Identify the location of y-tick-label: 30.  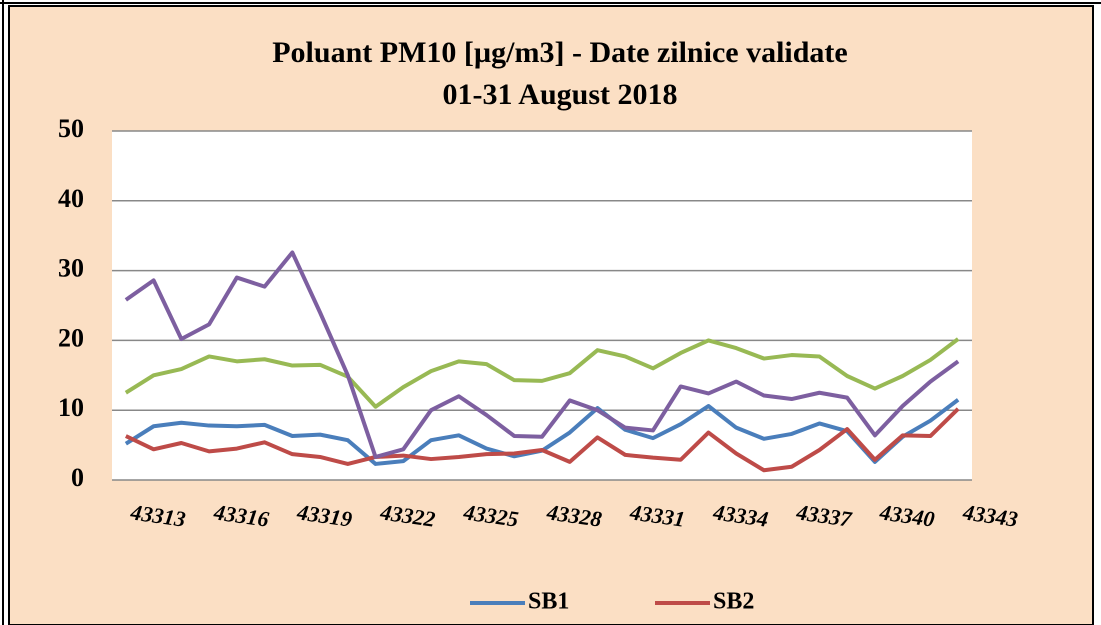
(71, 268).